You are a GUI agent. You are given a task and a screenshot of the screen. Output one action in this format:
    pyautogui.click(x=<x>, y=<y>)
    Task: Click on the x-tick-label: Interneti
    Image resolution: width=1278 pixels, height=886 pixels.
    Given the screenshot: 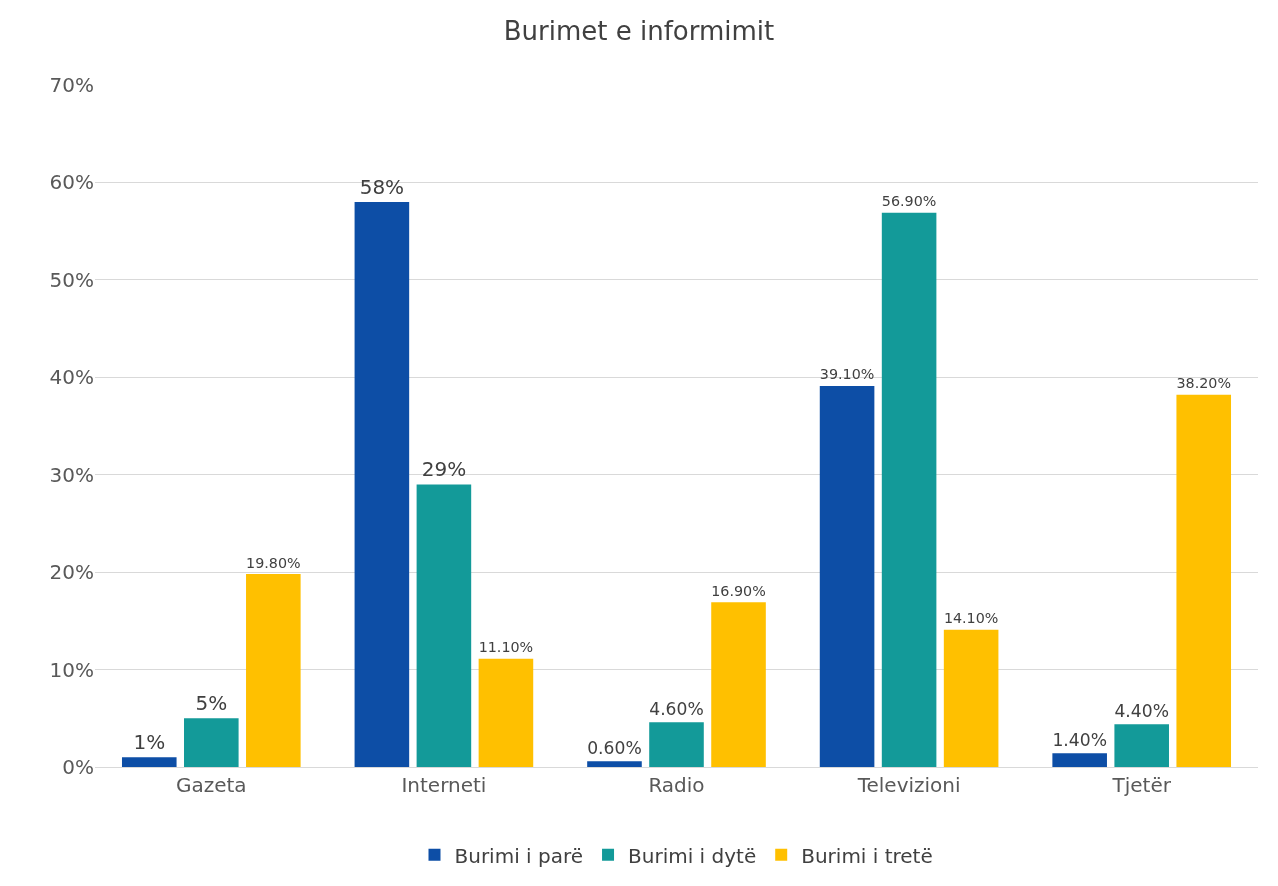 What is the action you would take?
    pyautogui.click(x=444, y=785)
    